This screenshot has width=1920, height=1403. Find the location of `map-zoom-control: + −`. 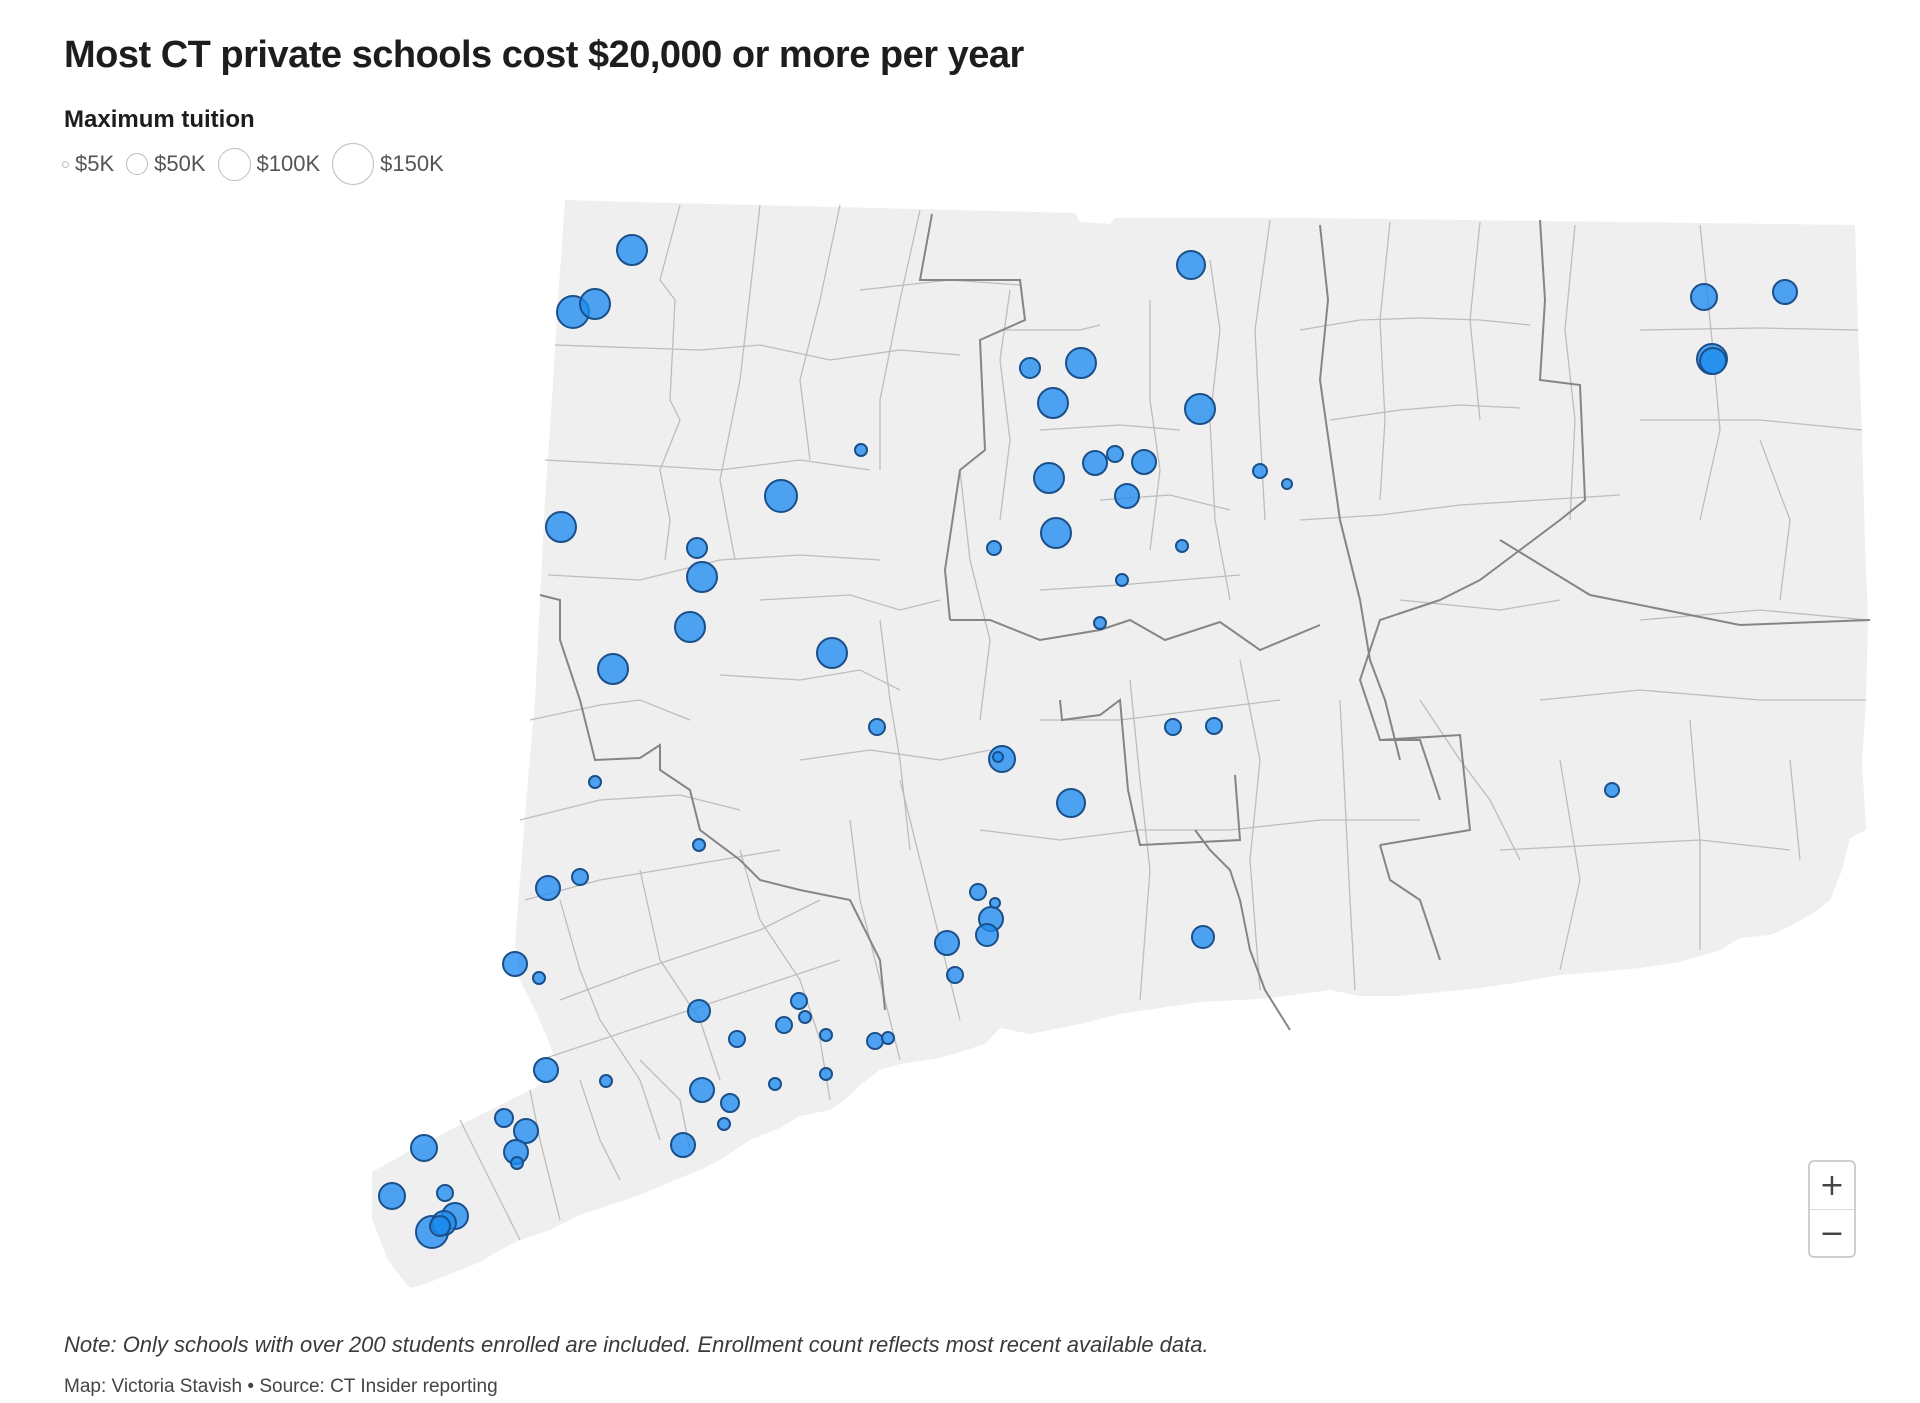

map-zoom-control: + − is located at coordinates (1832, 1209).